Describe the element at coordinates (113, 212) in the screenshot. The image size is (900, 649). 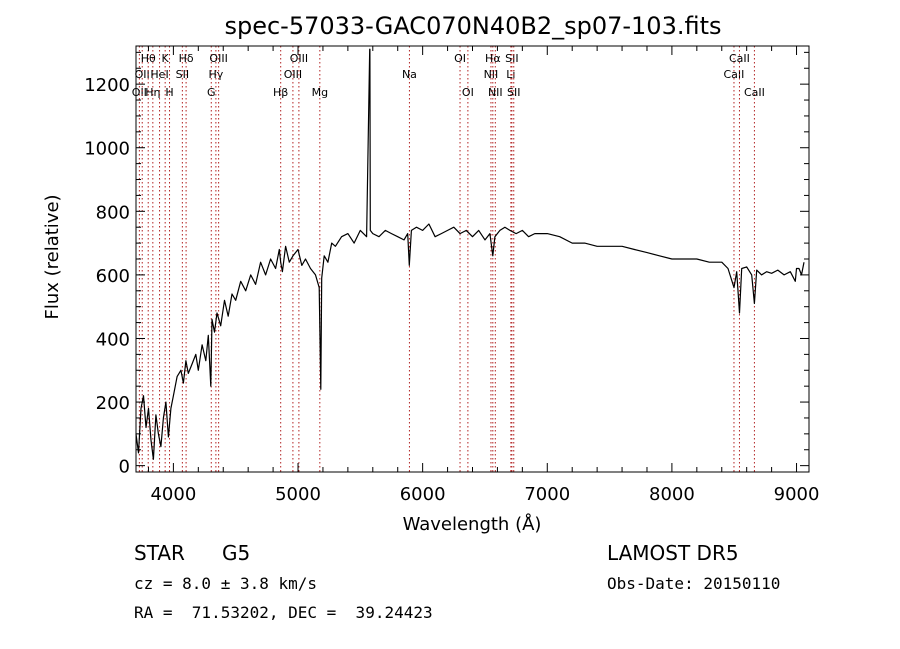
I see `y-tick-label: 800` at that location.